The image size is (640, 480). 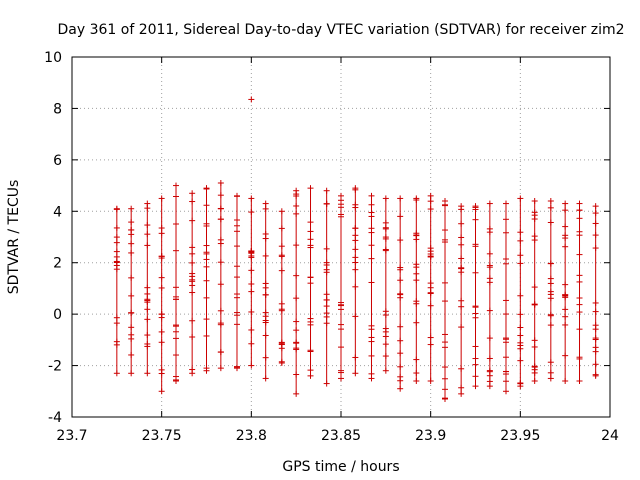 What do you see at coordinates (57, 212) in the screenshot?
I see `y-tick-label: 4` at bounding box center [57, 212].